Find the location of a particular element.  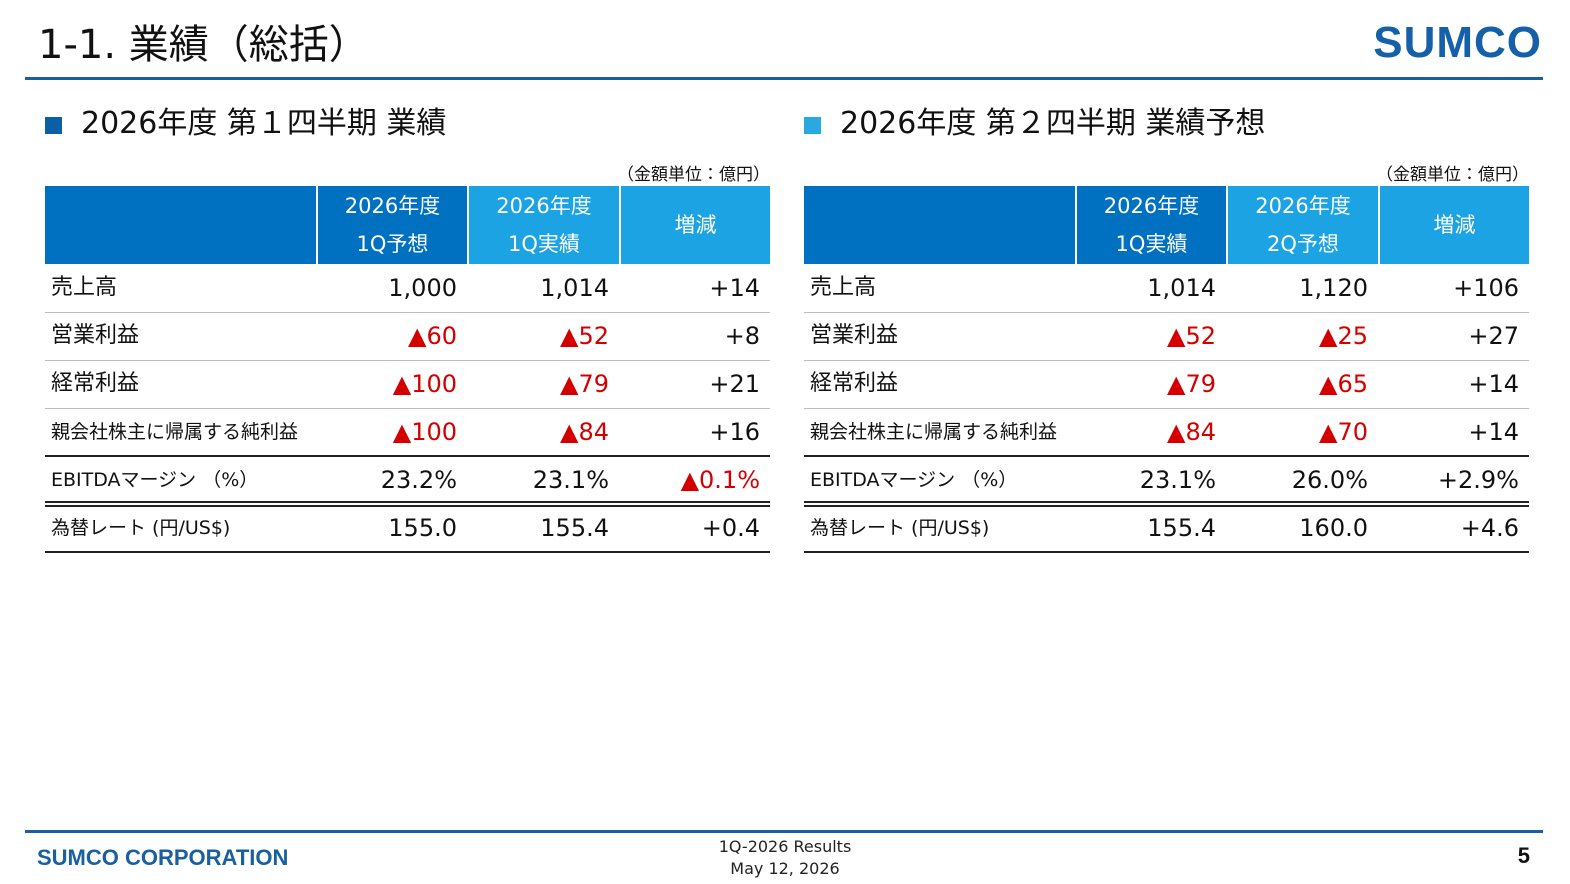

footer-rule is located at coordinates (784, 831).